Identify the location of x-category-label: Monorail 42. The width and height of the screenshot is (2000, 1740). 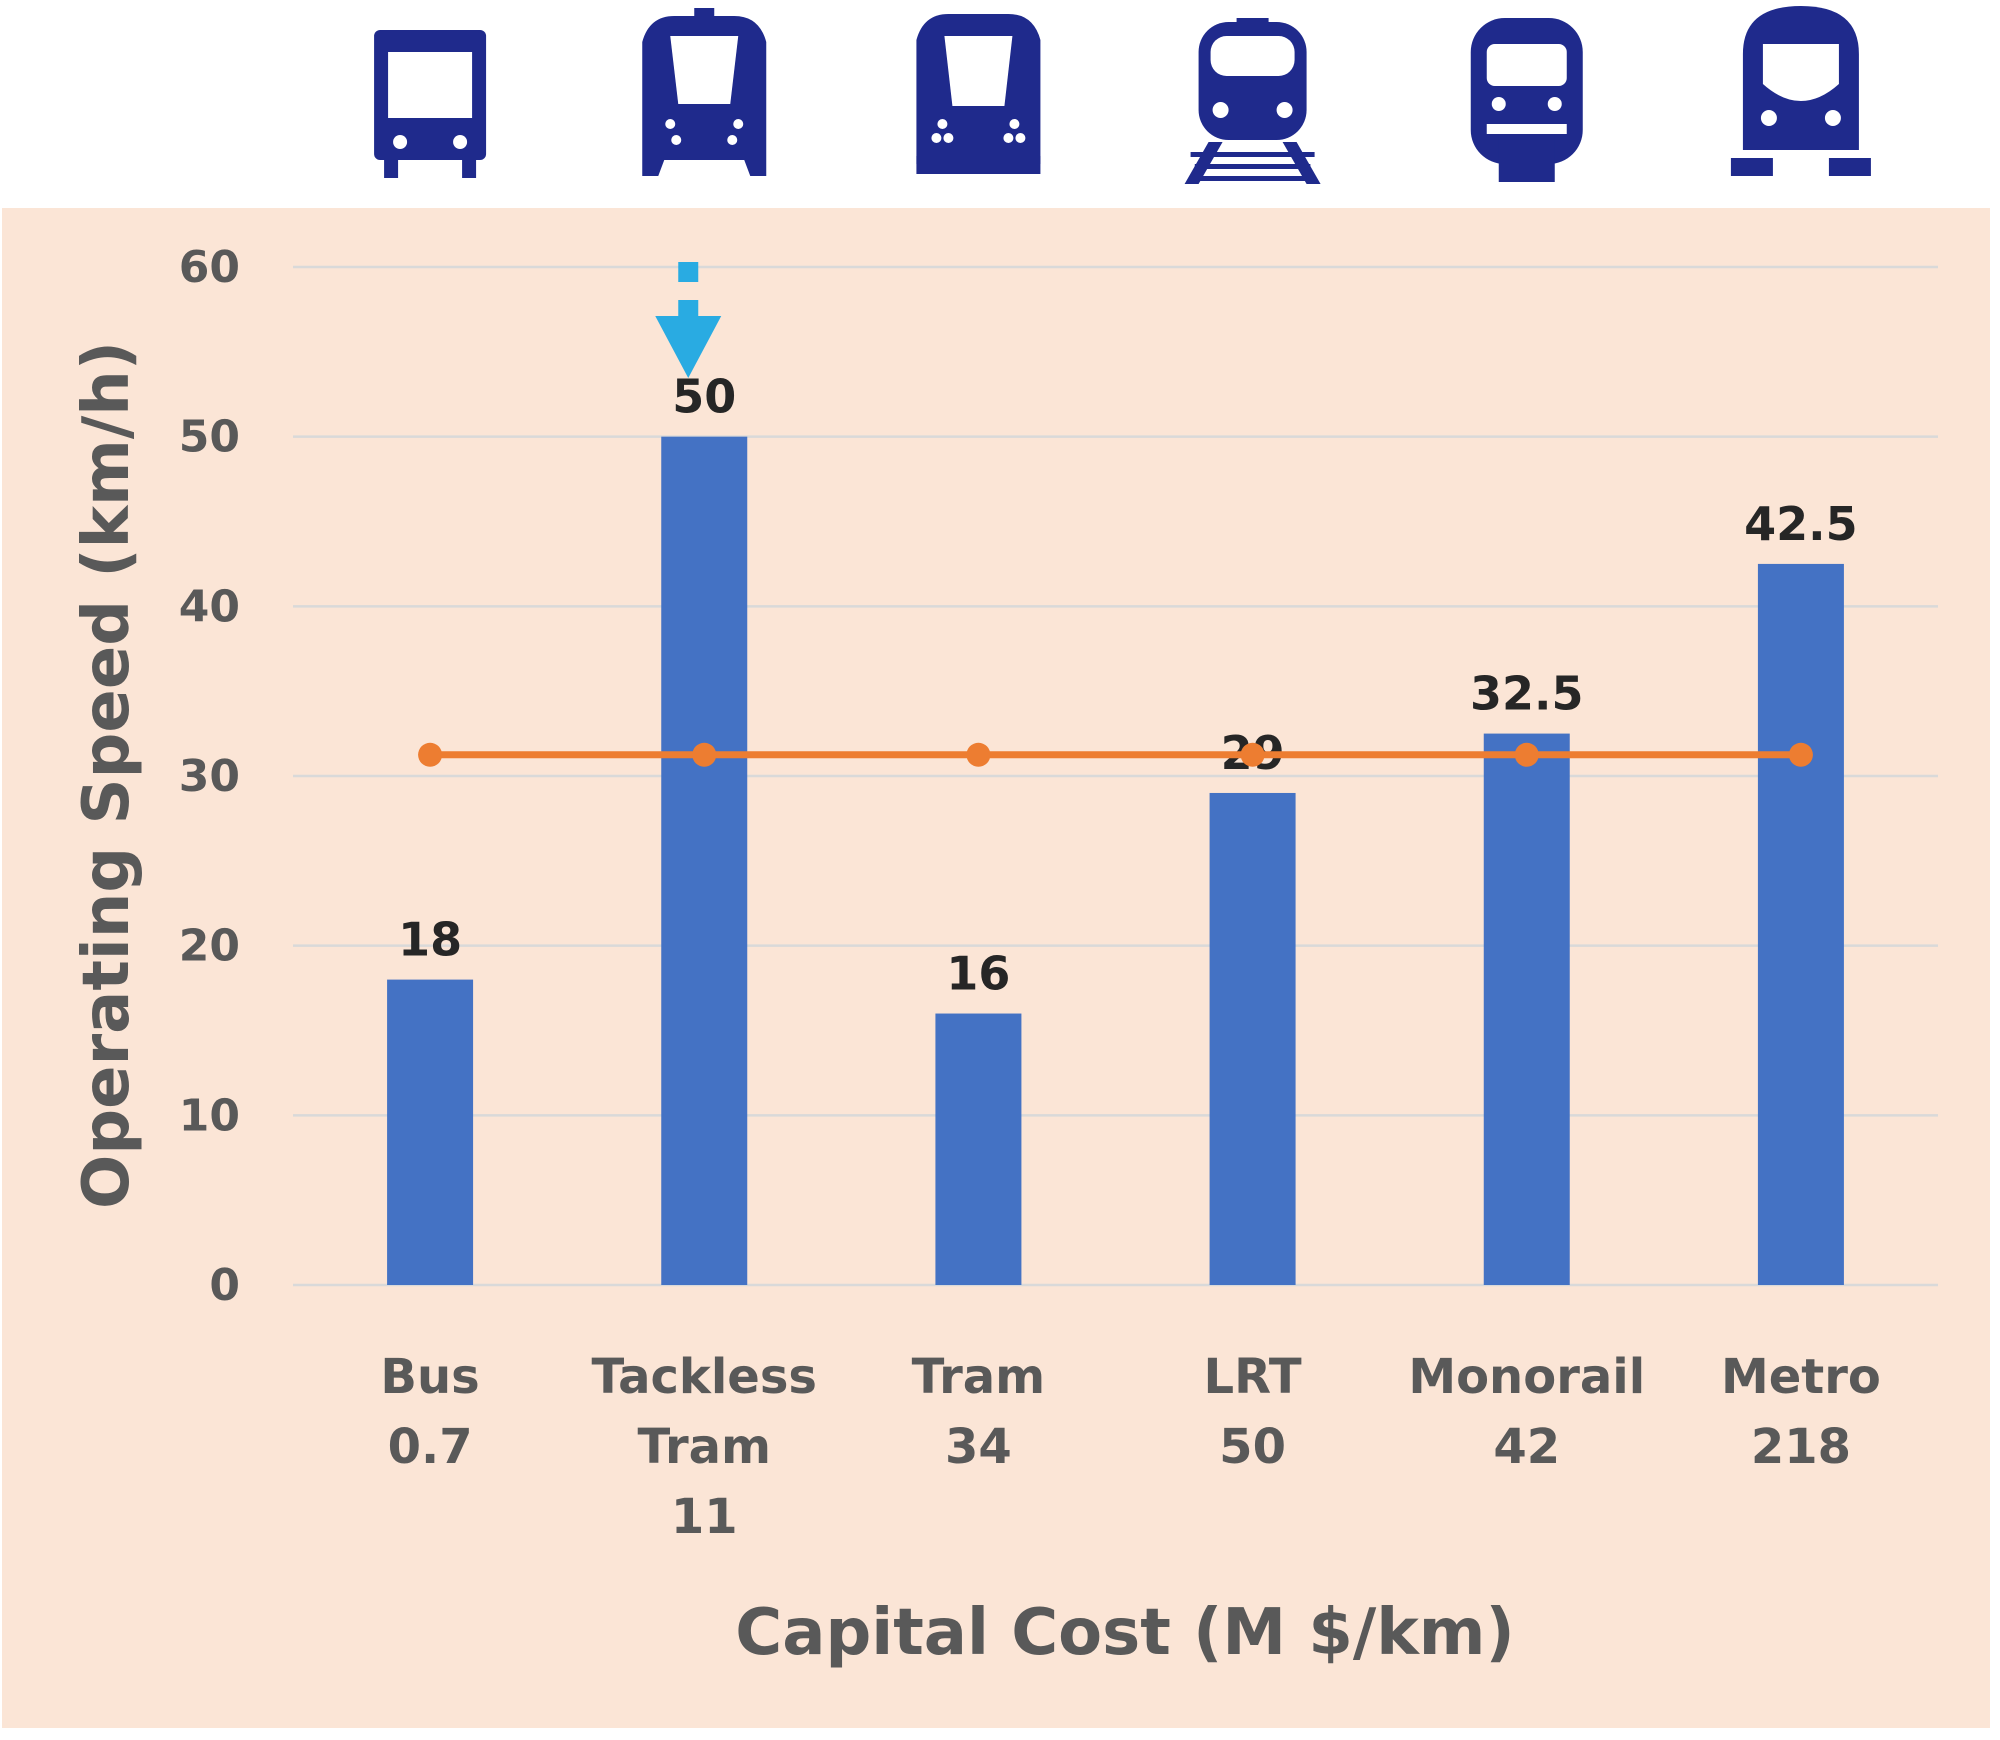
(1526, 1412).